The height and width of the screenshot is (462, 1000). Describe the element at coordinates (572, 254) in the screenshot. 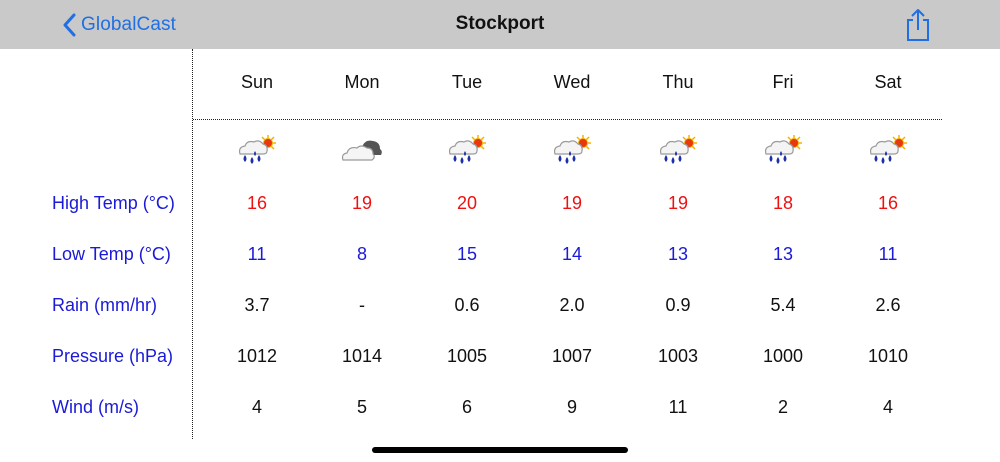

I see `low-temp-value: 14` at that location.